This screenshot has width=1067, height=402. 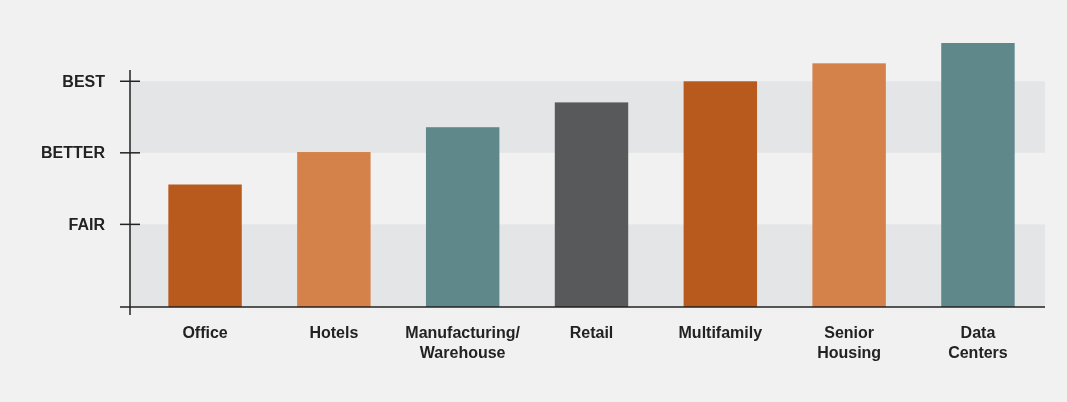 What do you see at coordinates (334, 332) in the screenshot?
I see `x-tick-label: Hotels` at bounding box center [334, 332].